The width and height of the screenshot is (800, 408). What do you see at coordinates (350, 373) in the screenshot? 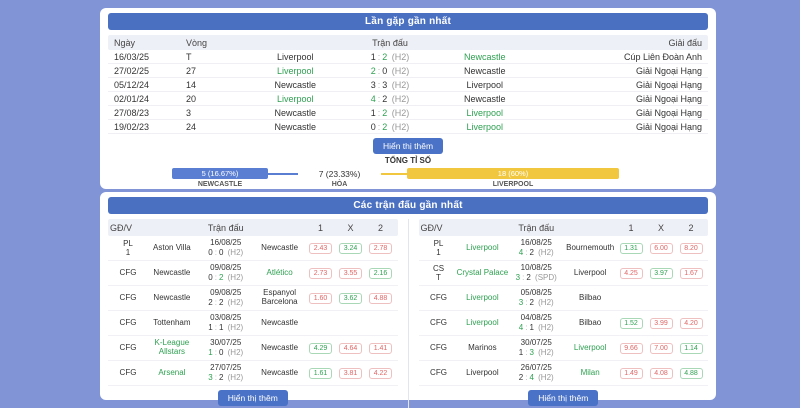
I see `odds-badge: 3.81` at bounding box center [350, 373].